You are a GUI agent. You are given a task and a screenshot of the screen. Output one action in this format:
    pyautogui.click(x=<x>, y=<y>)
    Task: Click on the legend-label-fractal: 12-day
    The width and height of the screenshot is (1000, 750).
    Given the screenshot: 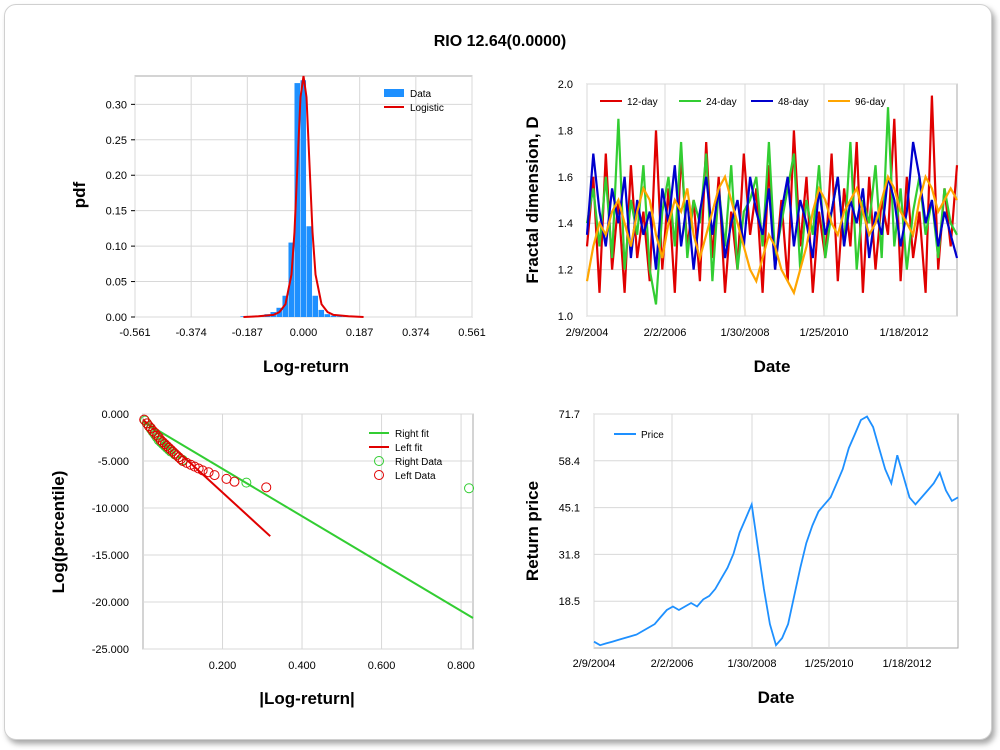 What is the action you would take?
    pyautogui.click(x=642, y=102)
    